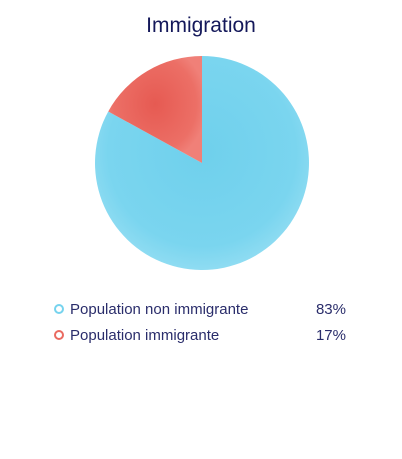  What do you see at coordinates (59, 335) in the screenshot?
I see `legend-marker-immigrant-icon` at bounding box center [59, 335].